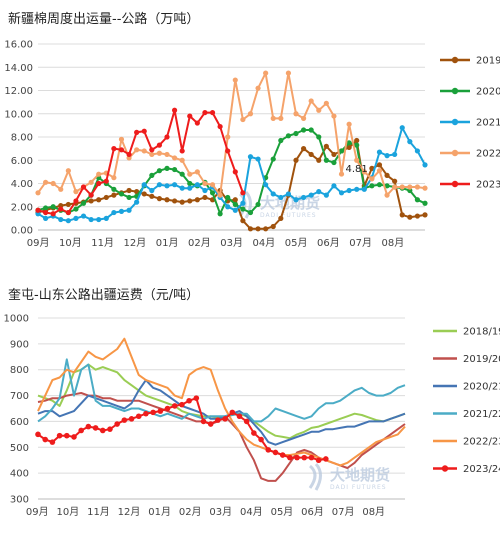 The height and width of the screenshot is (539, 500). I want to click on y-tick-label: 16.00, so click(18, 45).